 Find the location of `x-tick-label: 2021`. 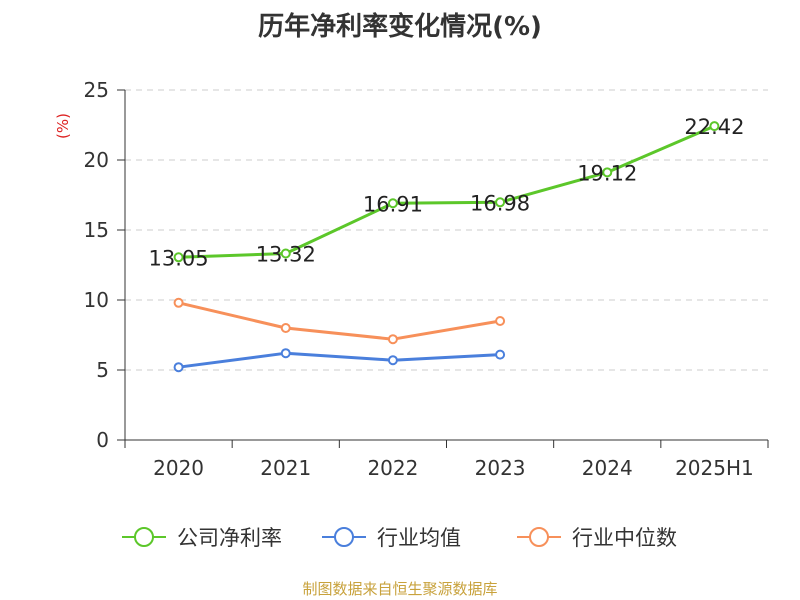

x-tick-label: 2021 is located at coordinates (285, 468).